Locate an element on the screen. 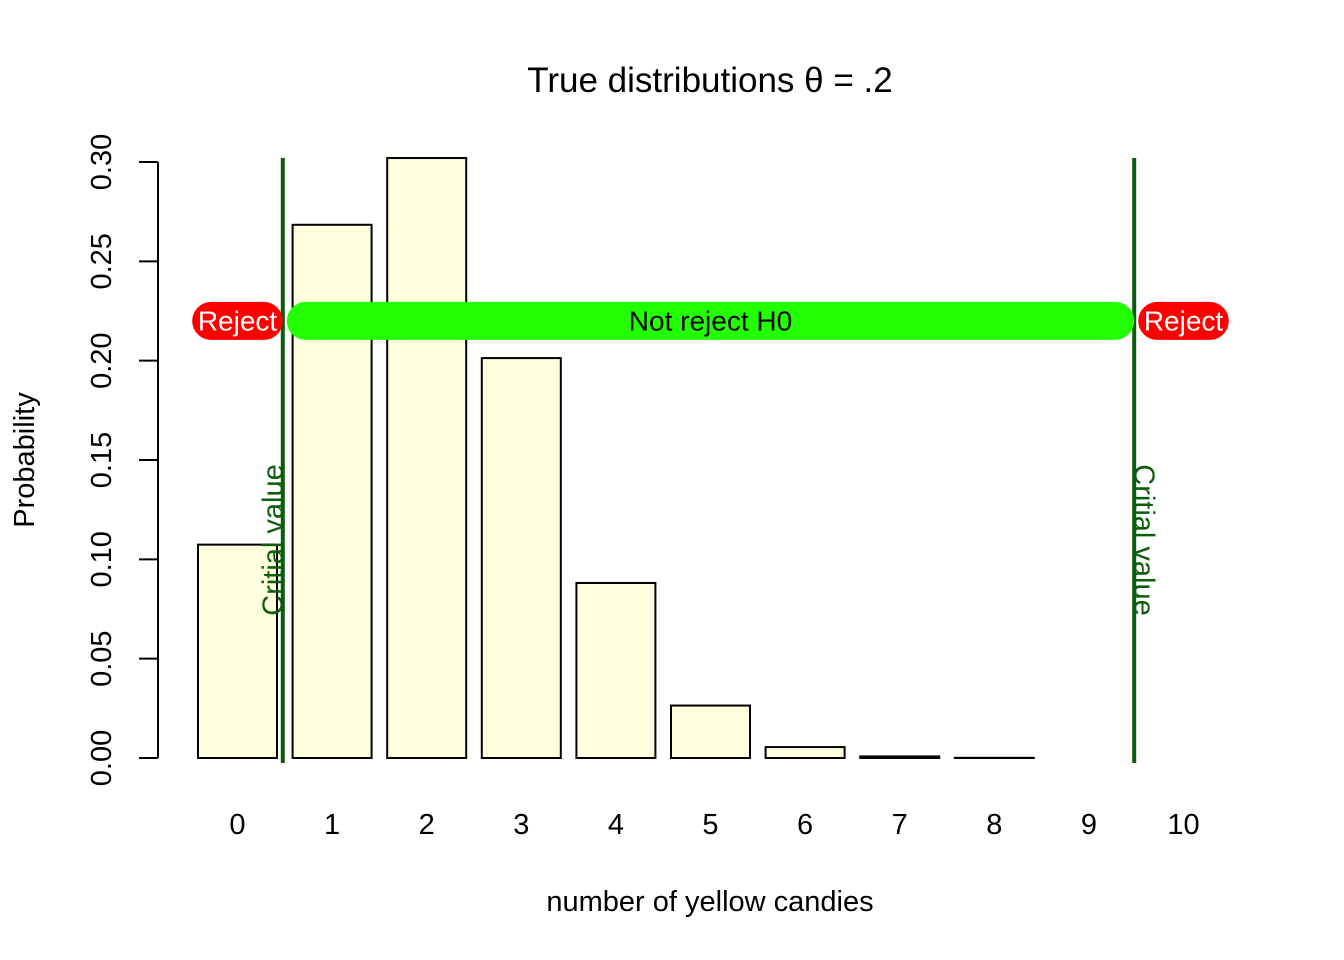  y-tick-label: 0.30 is located at coordinates (102, 162).